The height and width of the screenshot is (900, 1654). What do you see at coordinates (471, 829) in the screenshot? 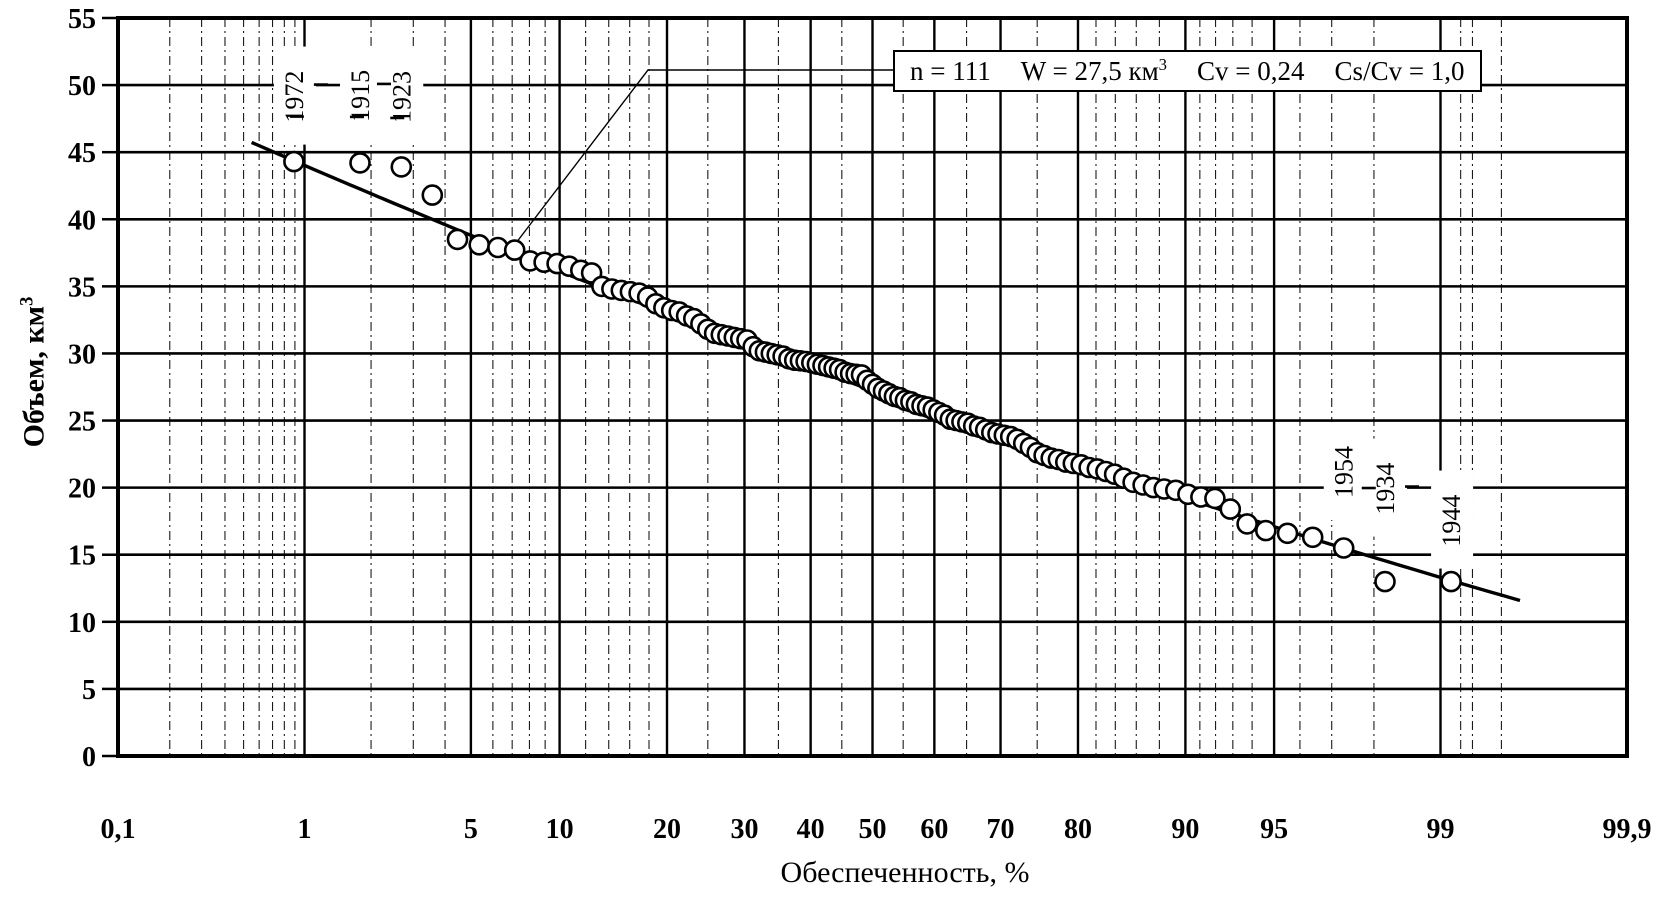
I see `x-axis-tick-label: 5` at bounding box center [471, 829].